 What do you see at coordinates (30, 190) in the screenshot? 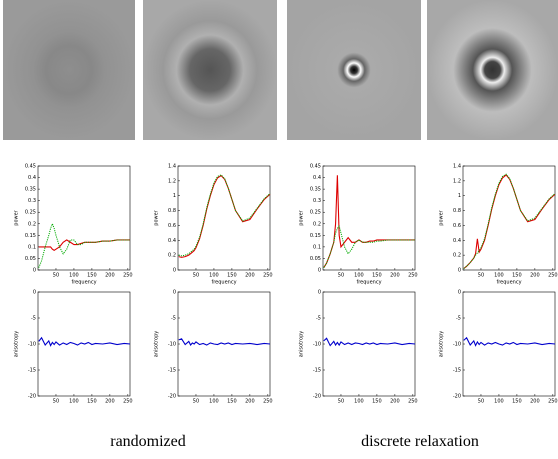
I see `y-tick-label: 0.35` at bounding box center [30, 190].